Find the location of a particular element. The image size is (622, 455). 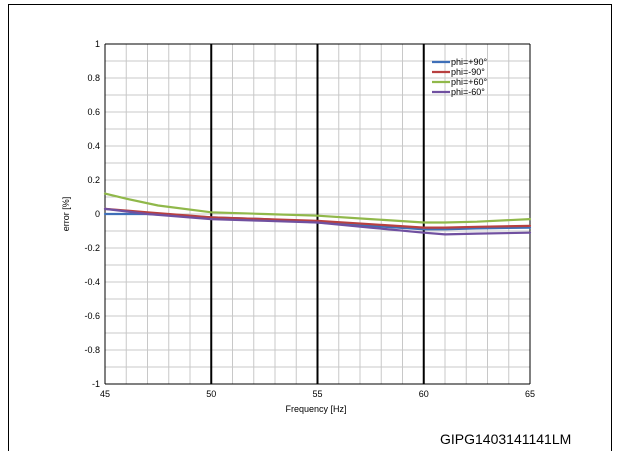

y-tick-label: 0.2 is located at coordinates (93, 180).